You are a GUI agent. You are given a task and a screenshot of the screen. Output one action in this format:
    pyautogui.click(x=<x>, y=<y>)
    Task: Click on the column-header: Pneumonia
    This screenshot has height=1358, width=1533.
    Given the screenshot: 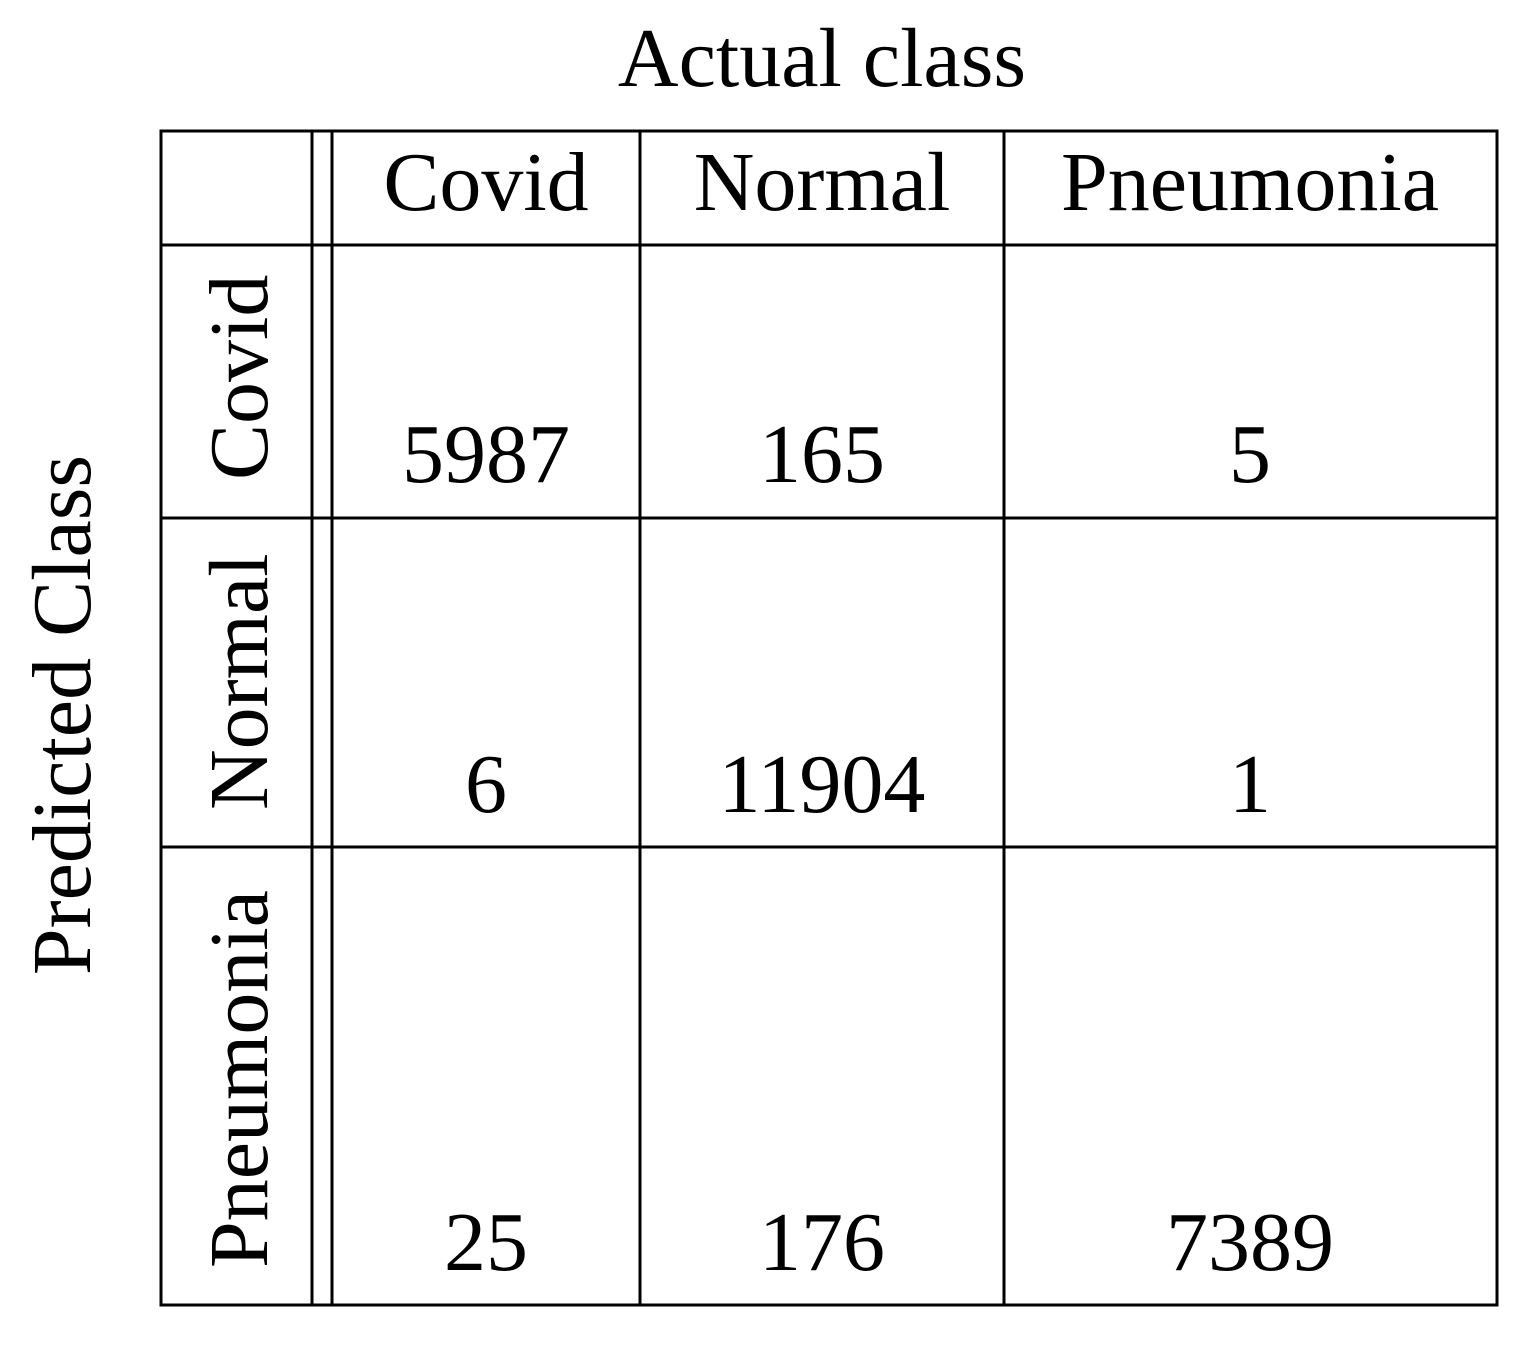 What is the action you would take?
    pyautogui.click(x=1250, y=182)
    